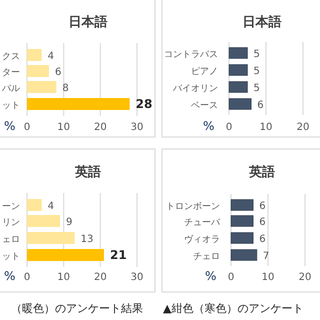 The height and width of the screenshot is (320, 320). I want to click on y-tick-label: クス, so click(11, 57).